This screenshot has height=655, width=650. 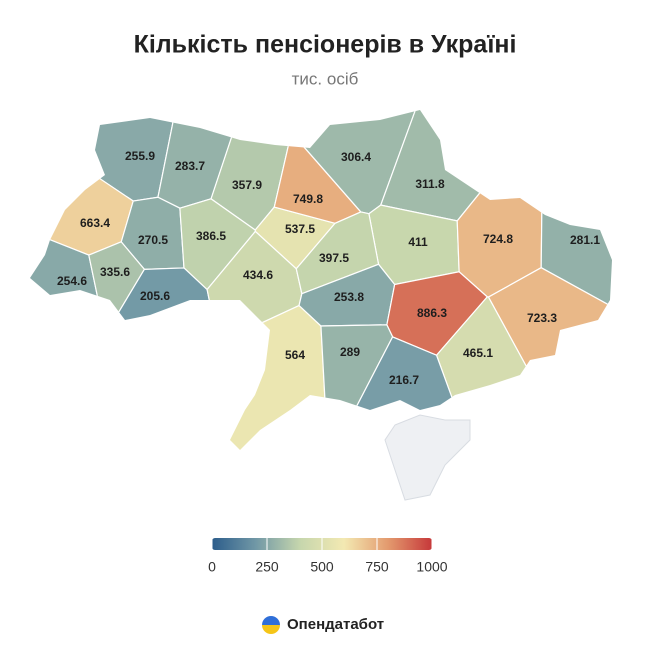 What do you see at coordinates (325, 45) in the screenshot?
I see `title: Кількість пенсіонерів в Україні` at bounding box center [325, 45].